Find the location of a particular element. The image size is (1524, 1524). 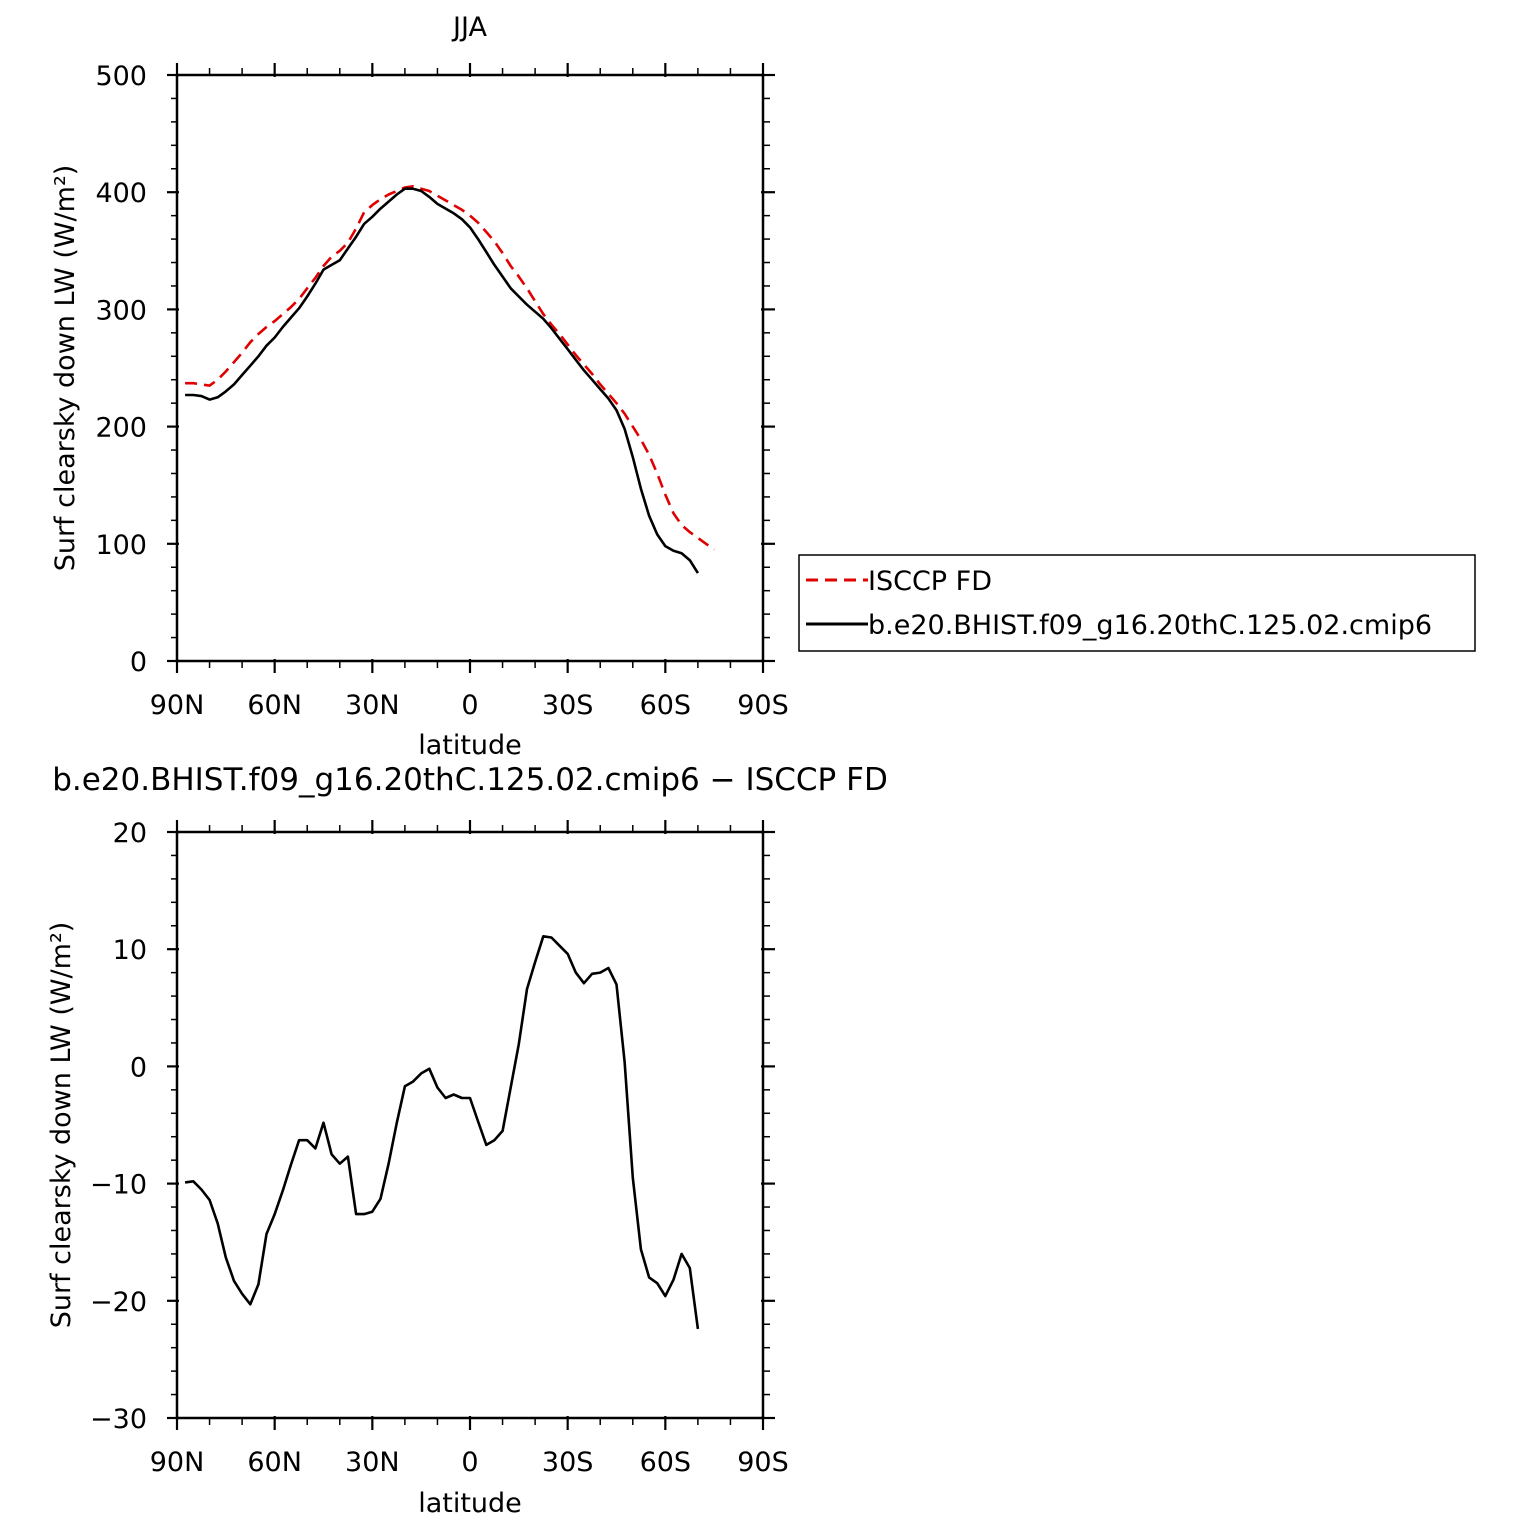

top-series-lines is located at coordinates (450, 379).